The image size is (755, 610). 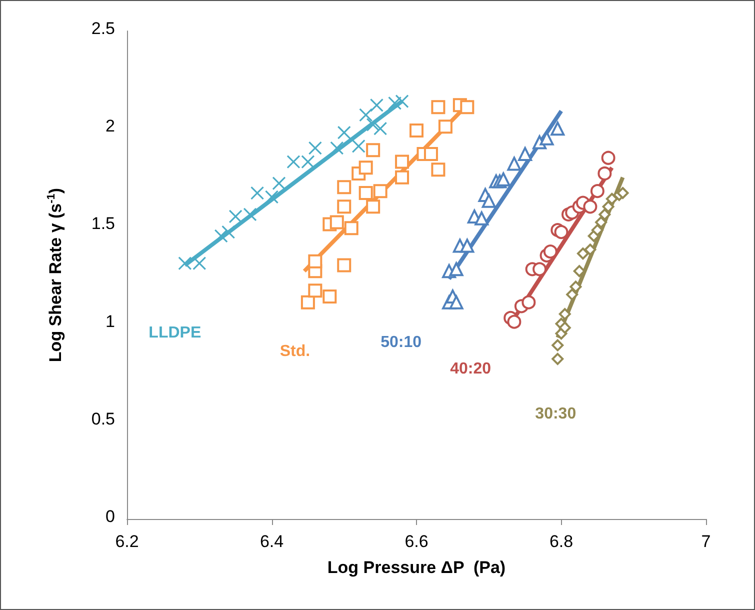 What do you see at coordinates (103, 28) in the screenshot?
I see `y-tick-label: 2.5` at bounding box center [103, 28].